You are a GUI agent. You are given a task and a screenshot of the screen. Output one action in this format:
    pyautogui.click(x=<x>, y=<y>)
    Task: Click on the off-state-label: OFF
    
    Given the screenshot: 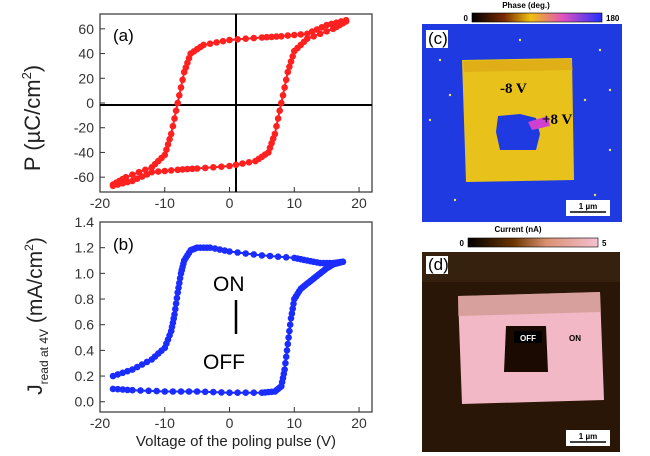 What is the action you would take?
    pyautogui.click(x=224, y=362)
    